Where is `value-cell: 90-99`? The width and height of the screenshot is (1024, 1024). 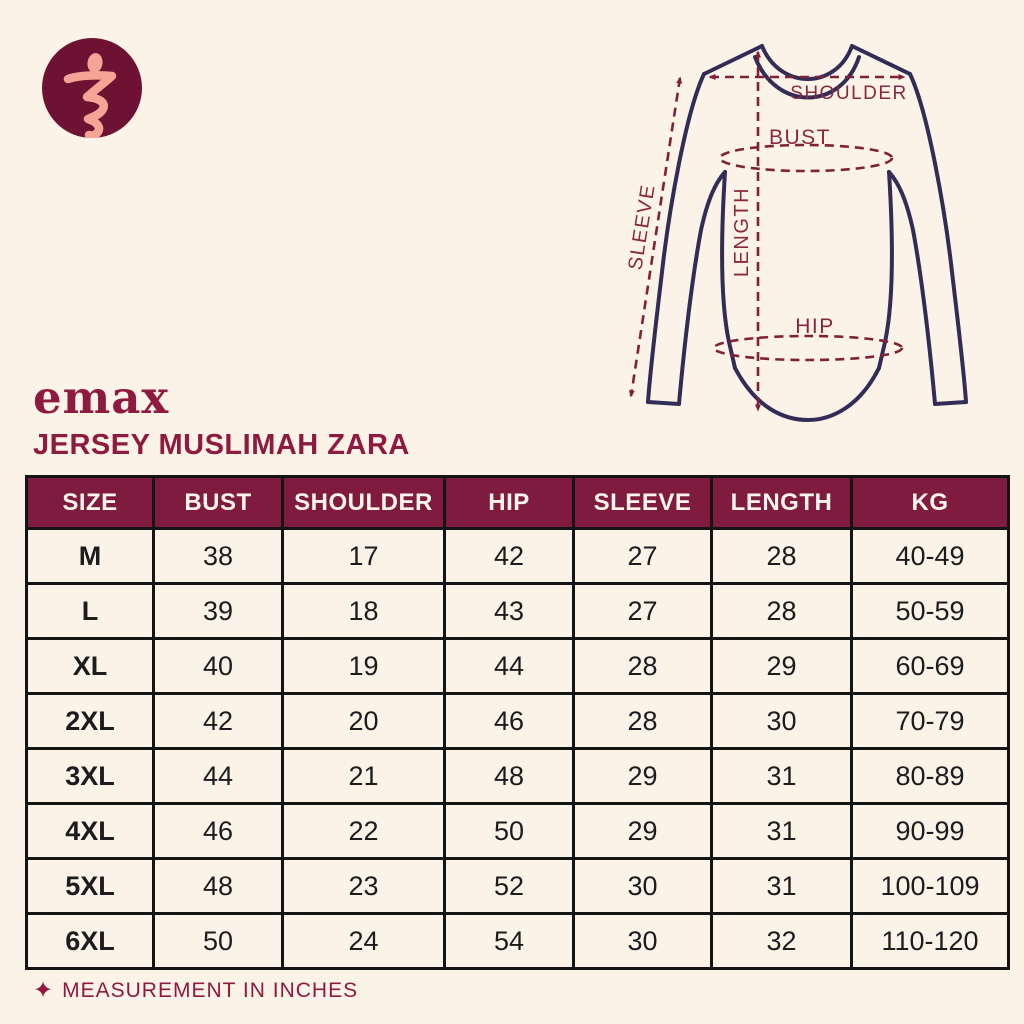 value-cell: 90-99 is located at coordinates (930, 831).